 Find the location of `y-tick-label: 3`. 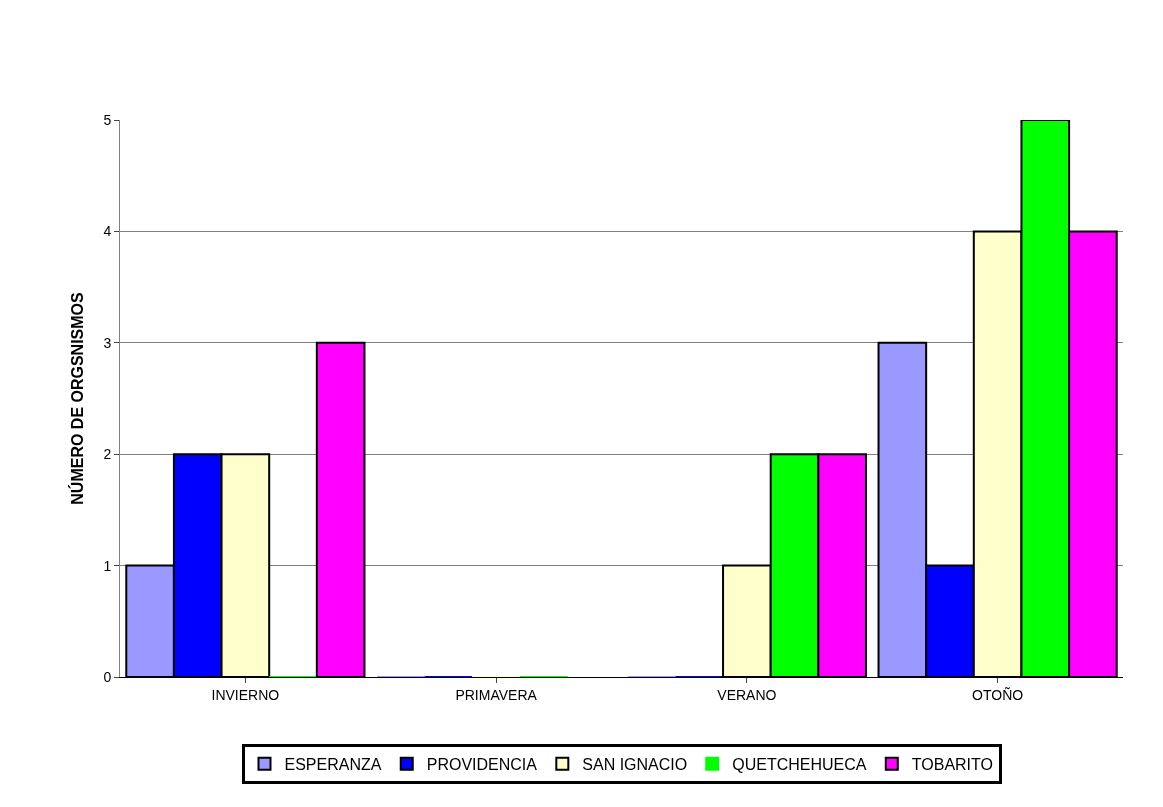

y-tick-label: 3 is located at coordinates (107, 342).